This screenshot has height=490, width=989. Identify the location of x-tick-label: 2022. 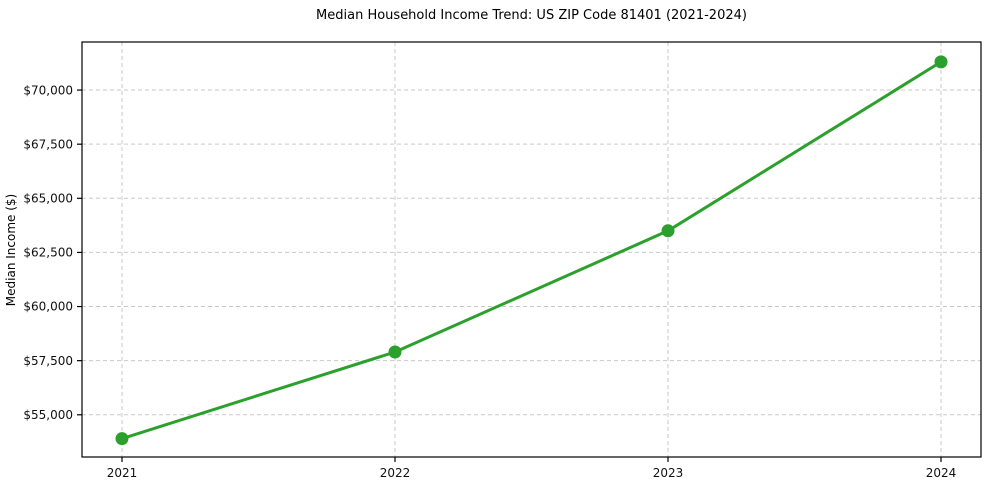
(395, 473).